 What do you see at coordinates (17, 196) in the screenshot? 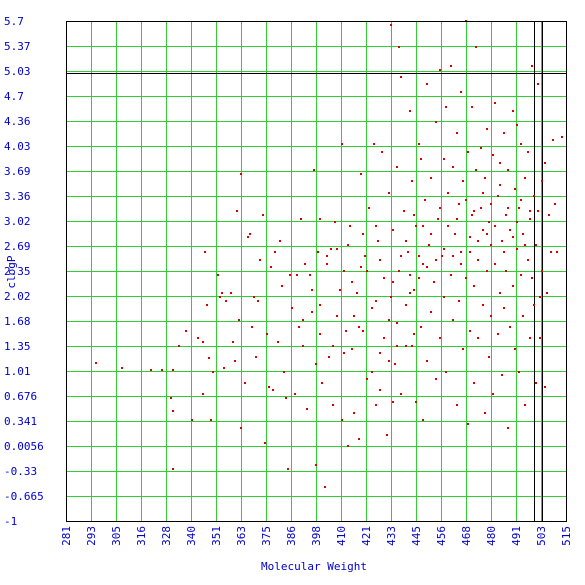
I see `y-tick-label: 3.36` at bounding box center [17, 196].